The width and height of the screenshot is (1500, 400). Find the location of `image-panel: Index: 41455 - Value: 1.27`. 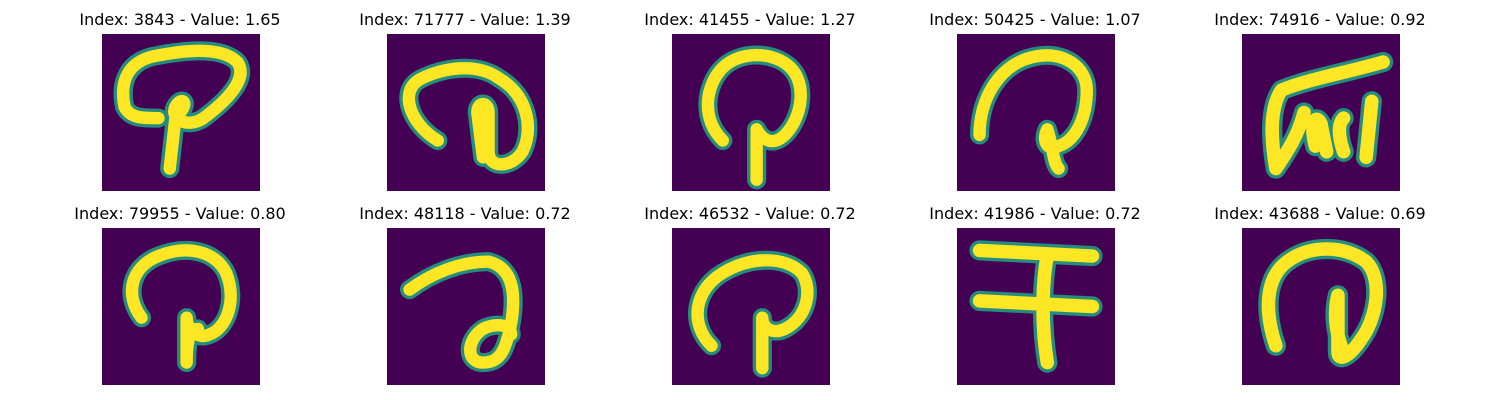

image-panel: Index: 41455 - Value: 1.27 is located at coordinates (750, 105).